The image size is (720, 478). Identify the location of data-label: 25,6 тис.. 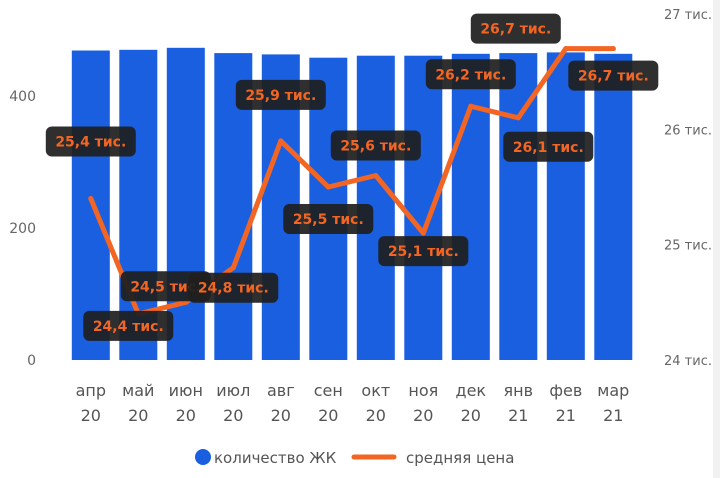
(375, 145).